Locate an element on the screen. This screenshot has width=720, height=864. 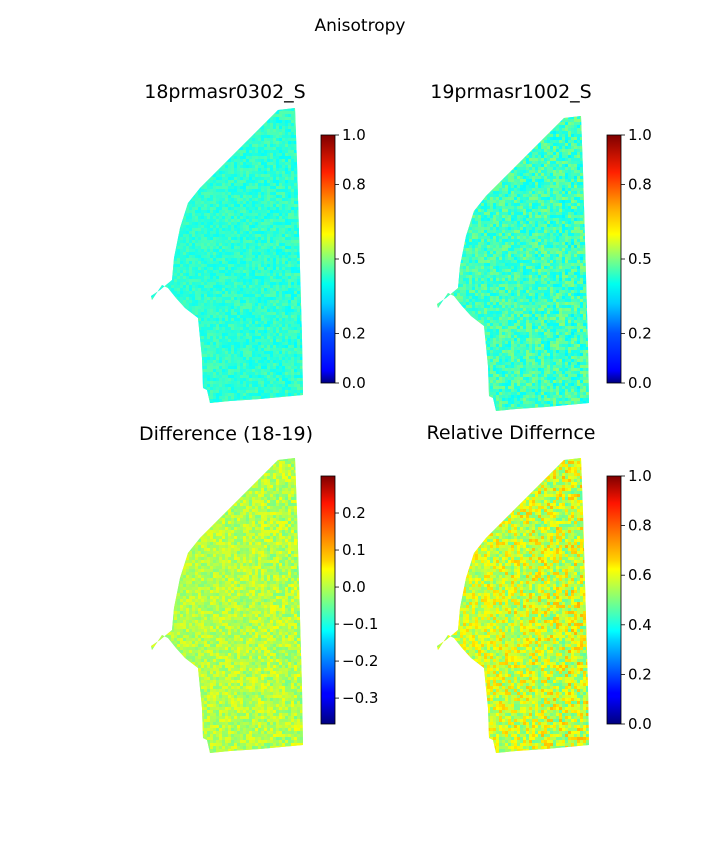
colorbar-1-tick-label: 0.8 is located at coordinates (354, 185).